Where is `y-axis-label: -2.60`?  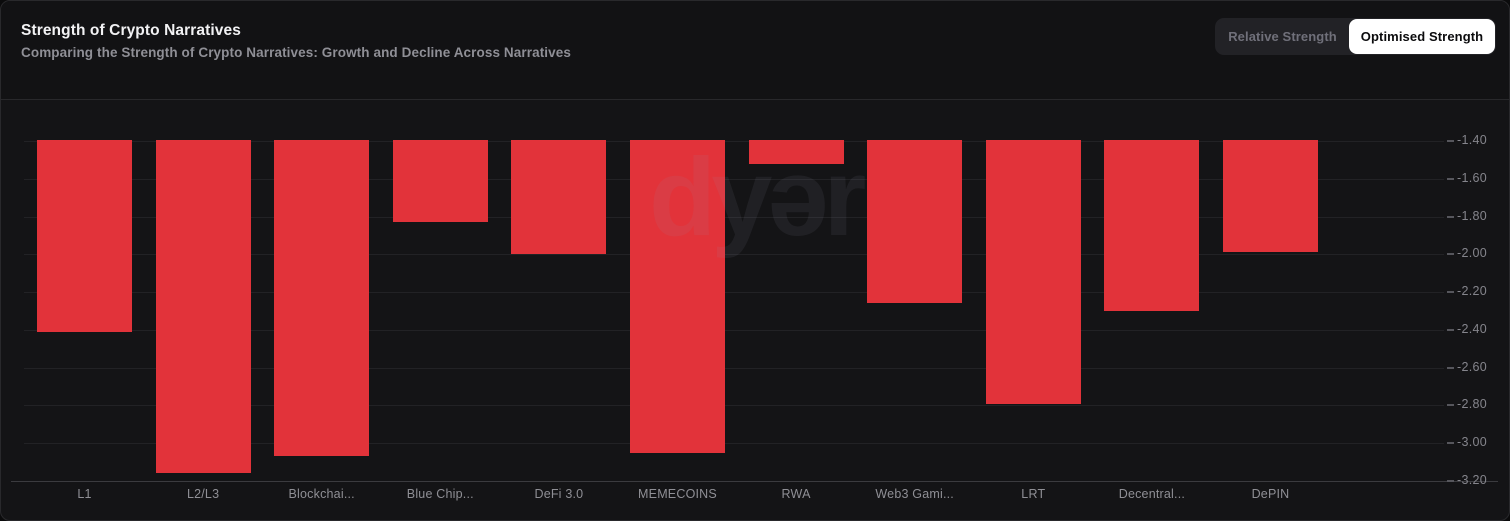
y-axis-label: -2.60 is located at coordinates (1472, 366).